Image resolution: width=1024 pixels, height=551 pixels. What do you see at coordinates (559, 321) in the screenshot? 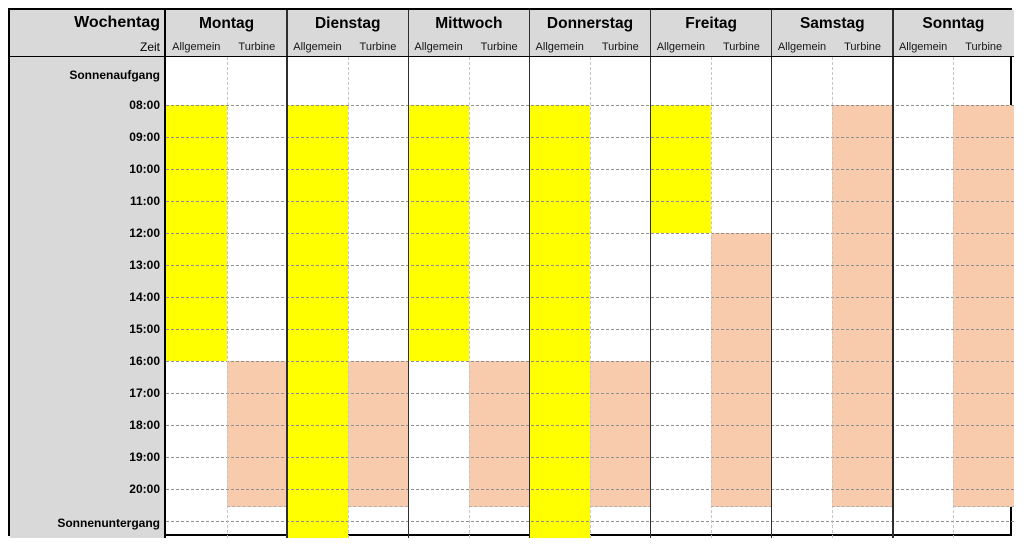
I see `block-donnerstag-allgemein` at bounding box center [559, 321].